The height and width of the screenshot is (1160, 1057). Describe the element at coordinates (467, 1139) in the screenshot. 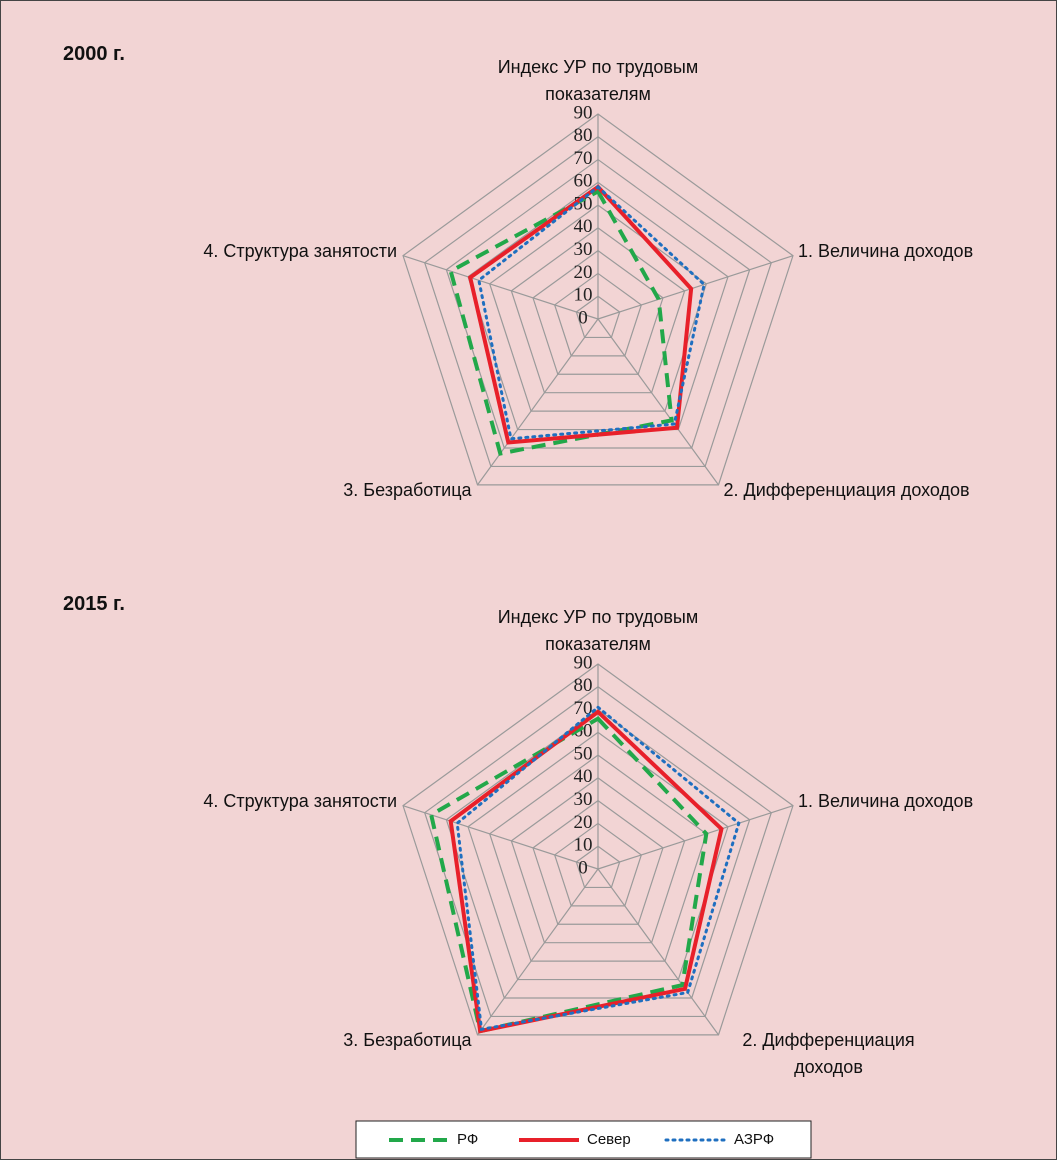

I see `legend-label: РФ` at that location.